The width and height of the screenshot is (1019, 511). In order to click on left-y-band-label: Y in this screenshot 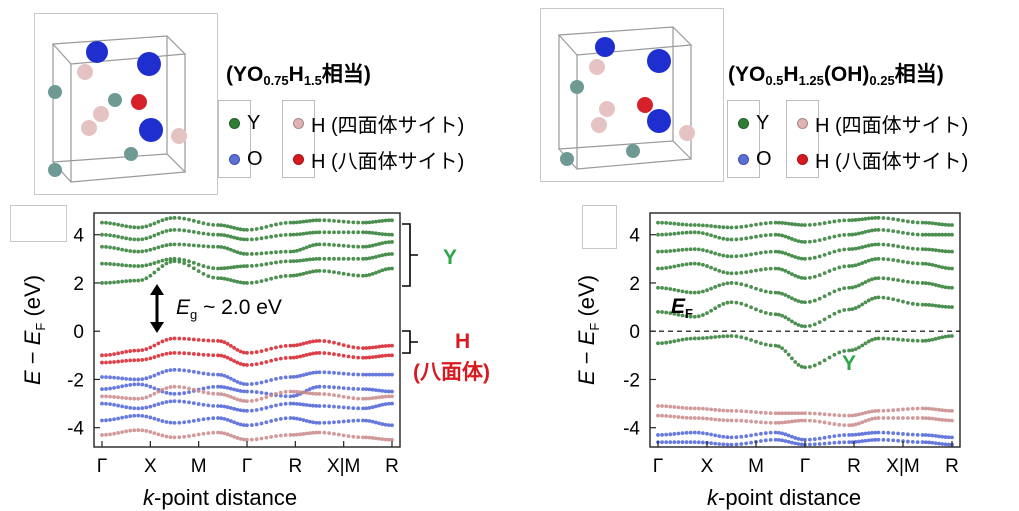, I will do `click(450, 257)`.